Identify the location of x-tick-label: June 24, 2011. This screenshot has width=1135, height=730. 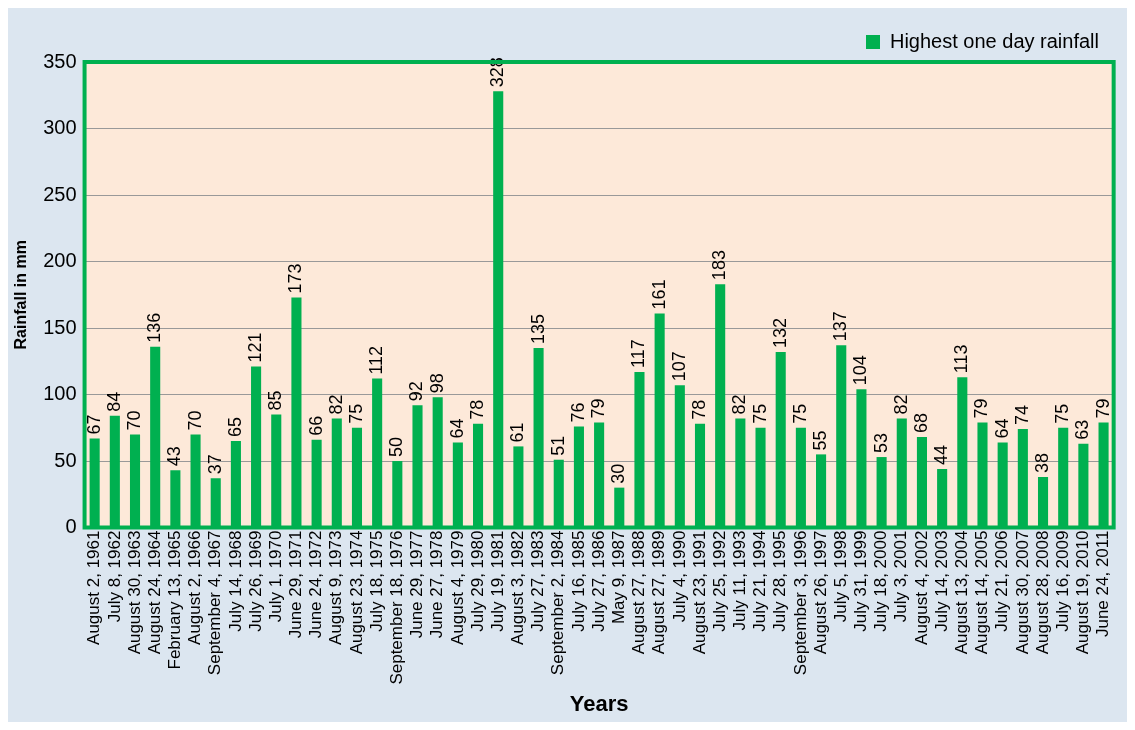
(1103, 584).